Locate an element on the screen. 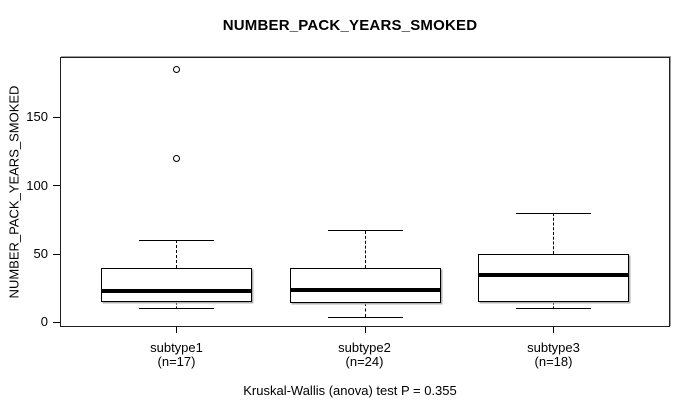 This screenshot has width=700, height=400. lower-whisker-line-subtype1 is located at coordinates (176, 305).